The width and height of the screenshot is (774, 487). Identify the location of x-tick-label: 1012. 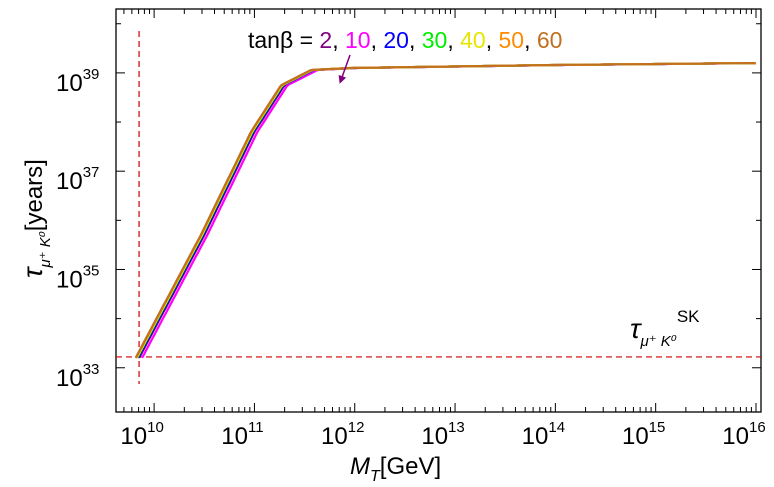
(342, 434).